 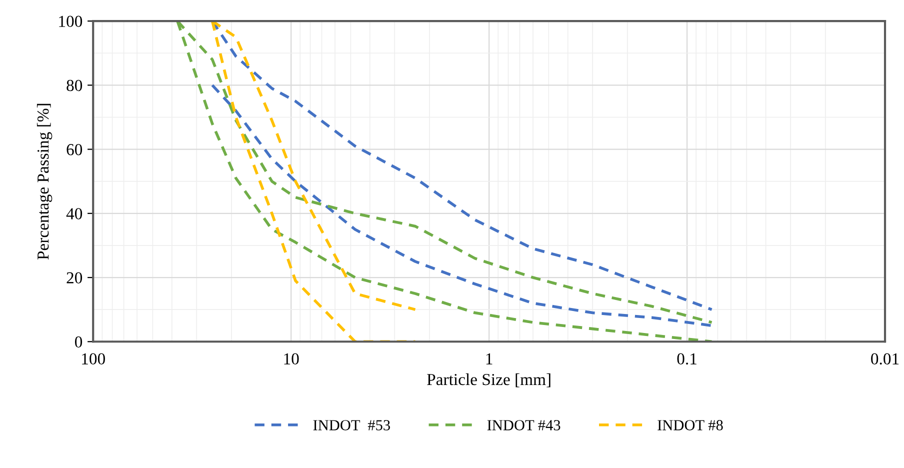 I want to click on x-tick-label: 10, so click(x=291, y=358).